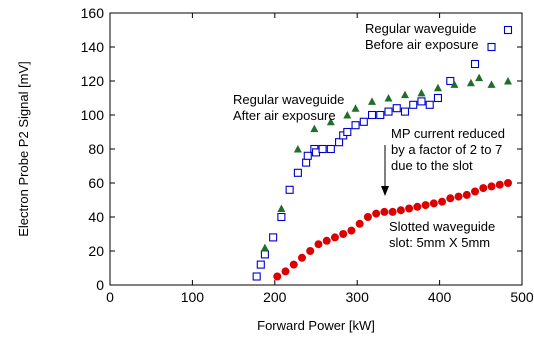  I want to click on x-tick-label: 300, so click(358, 297).